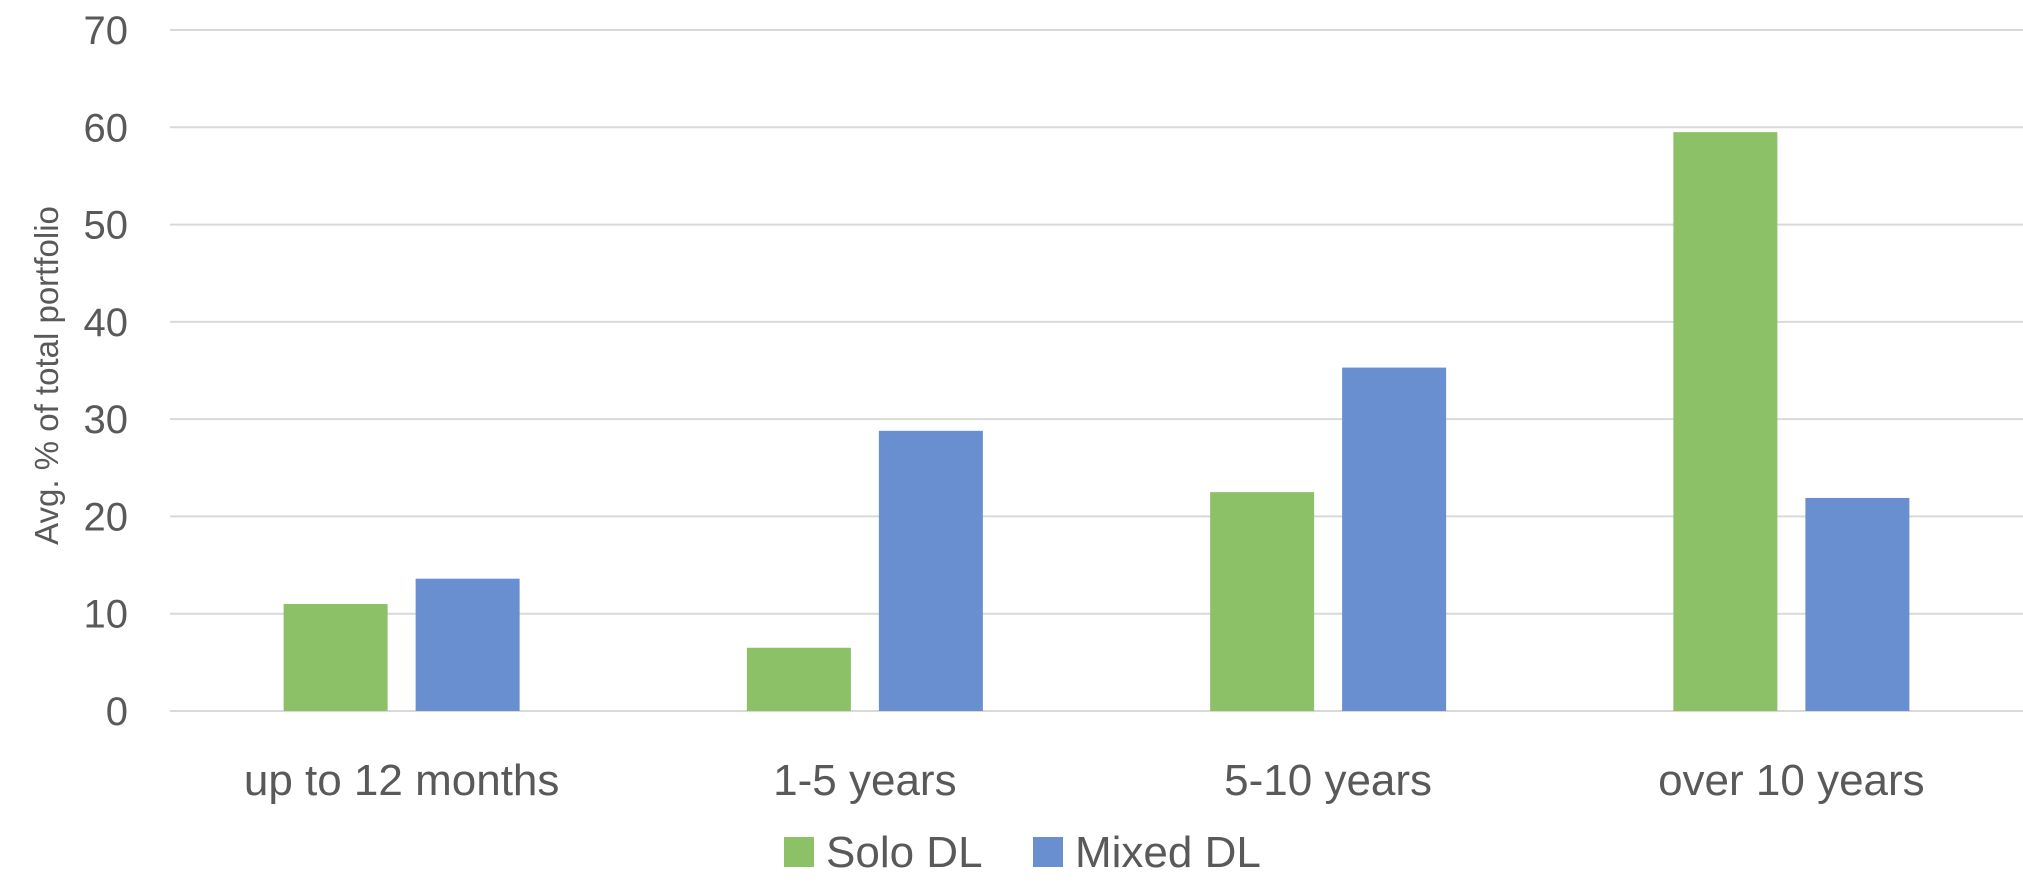 The height and width of the screenshot is (893, 2023). Describe the element at coordinates (402, 780) in the screenshot. I see `x-category-label: up to 12 months` at that location.